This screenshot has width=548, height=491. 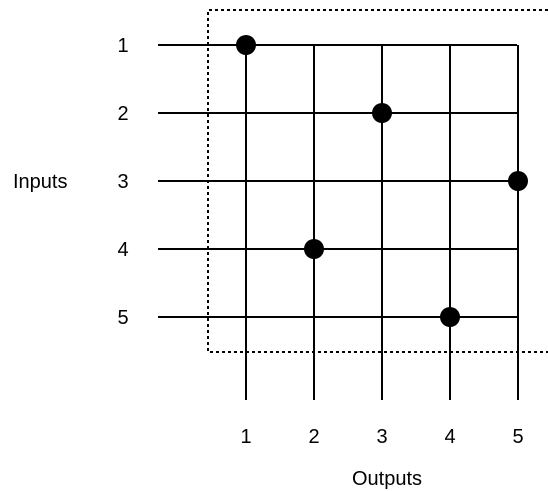 I want to click on outputs-axis-label: Outputs, so click(x=387, y=479).